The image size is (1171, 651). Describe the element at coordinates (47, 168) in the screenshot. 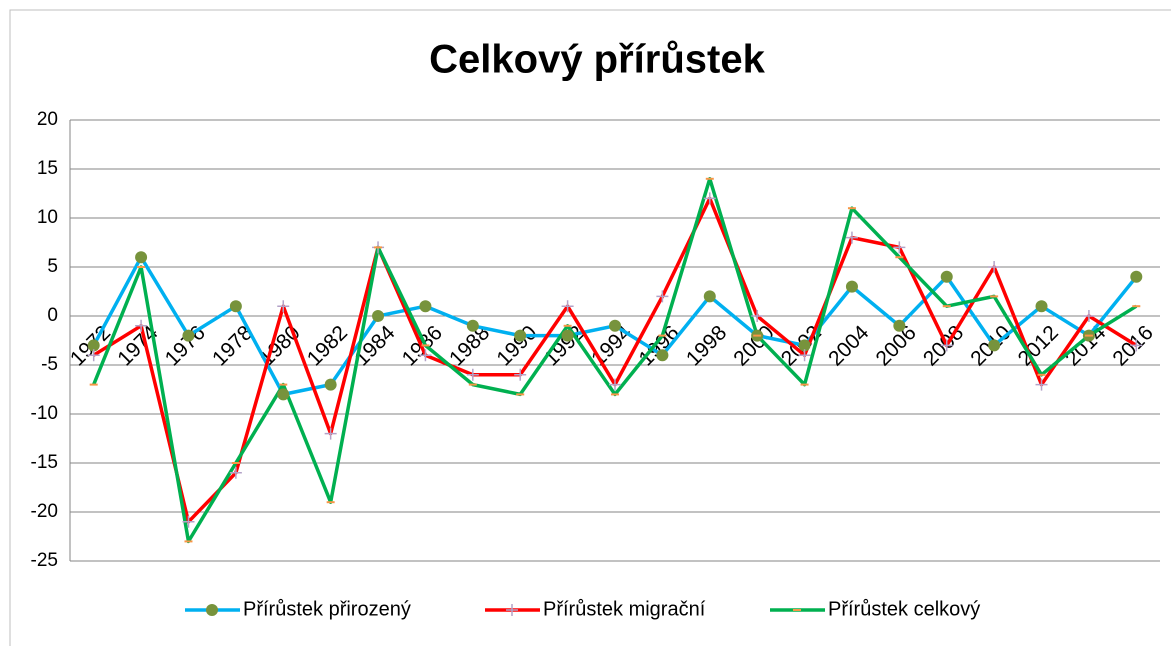

I see `y-tick-label: 15` at that location.